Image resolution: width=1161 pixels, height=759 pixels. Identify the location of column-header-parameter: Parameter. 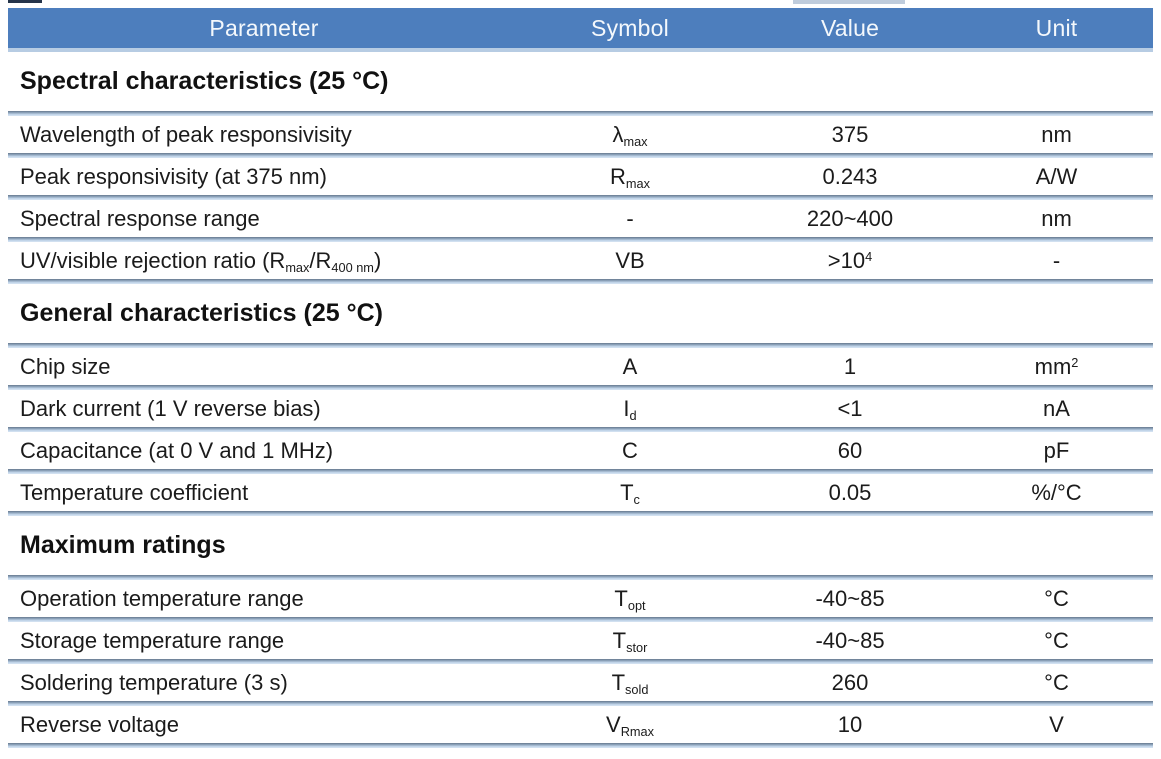
(264, 27).